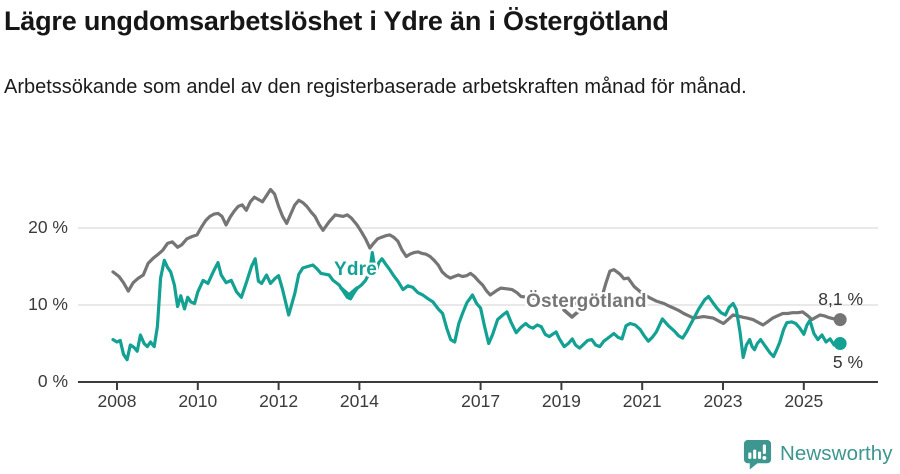  Describe the element at coordinates (279, 401) in the screenshot. I see `x-tick-label: 2012` at that location.